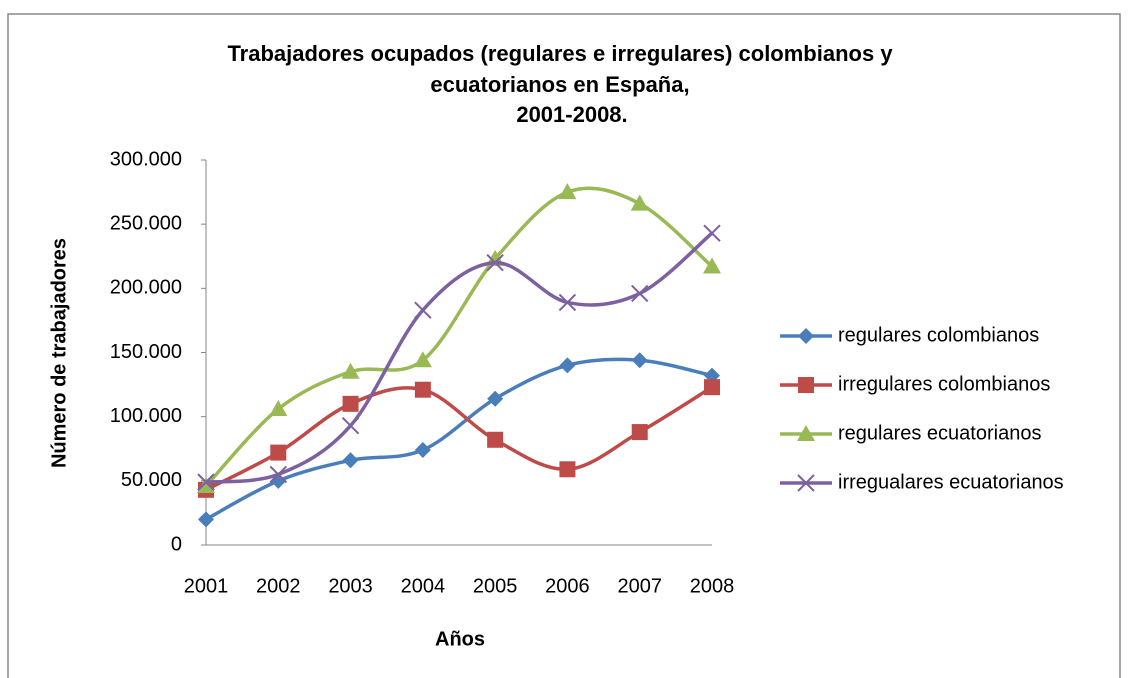 The width and height of the screenshot is (1129, 678). What do you see at coordinates (423, 586) in the screenshot?
I see `x-tick-label: 2004` at bounding box center [423, 586].